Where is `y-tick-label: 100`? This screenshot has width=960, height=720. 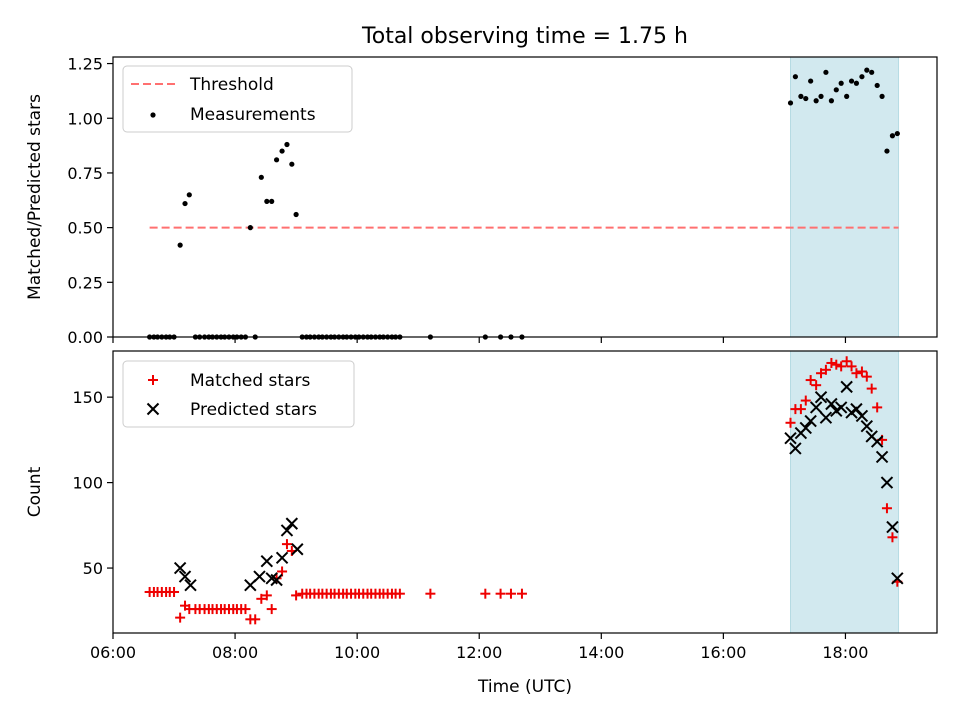 y-tick-label: 100 is located at coordinates (87, 483).